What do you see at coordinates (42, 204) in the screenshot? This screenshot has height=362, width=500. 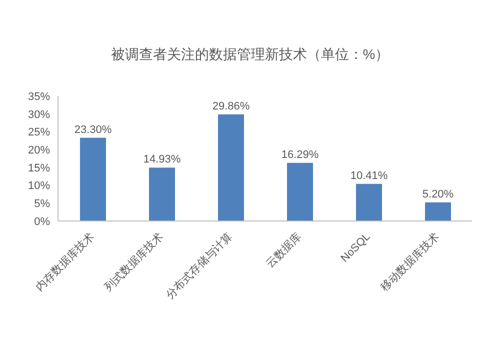 I see `y-tick-label: 5%` at bounding box center [42, 204].